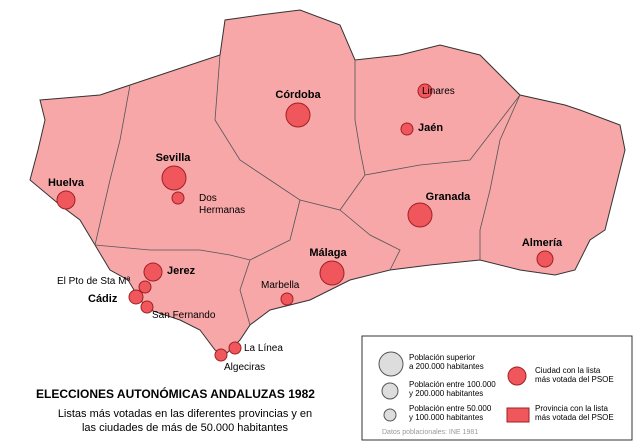 This screenshot has width=640, height=448. Describe the element at coordinates (175, 393) in the screenshot. I see `map-title: ELECCIONES AUTONÓMICAS ANDALUZAS 1982` at that location.